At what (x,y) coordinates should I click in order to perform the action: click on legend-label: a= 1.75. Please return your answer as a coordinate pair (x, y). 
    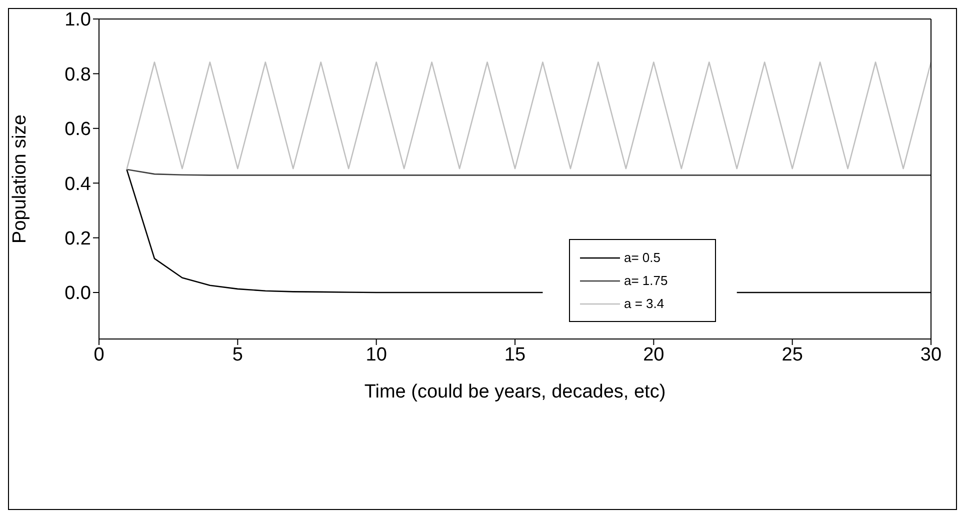
    Looking at the image, I should click on (646, 280).